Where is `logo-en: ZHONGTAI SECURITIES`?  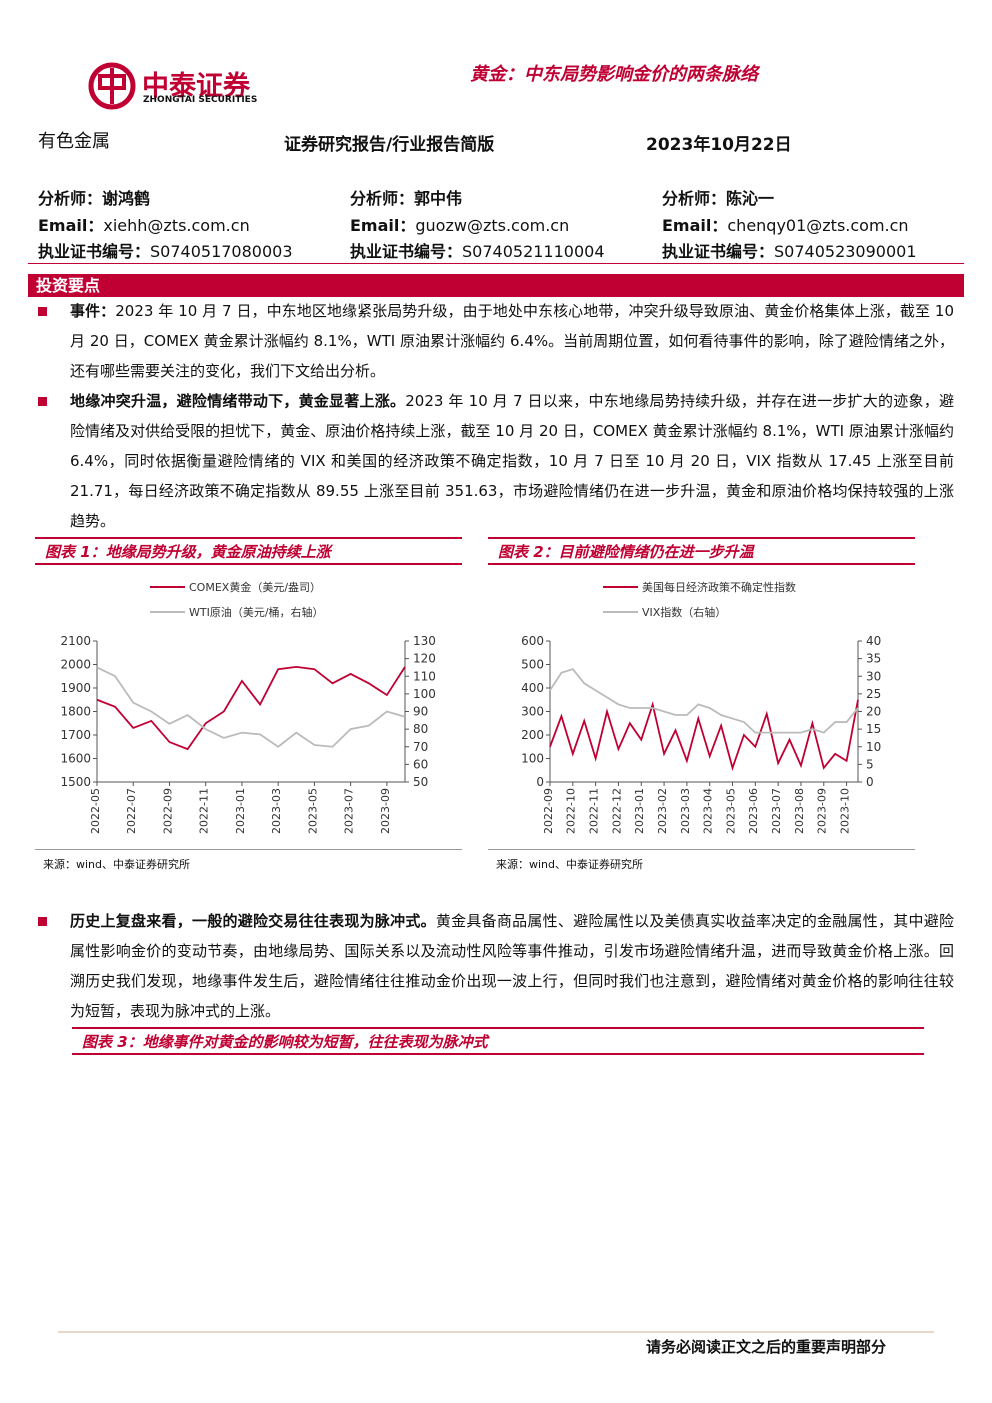
logo-en: ZHONGTAI SECURITIES is located at coordinates (200, 100).